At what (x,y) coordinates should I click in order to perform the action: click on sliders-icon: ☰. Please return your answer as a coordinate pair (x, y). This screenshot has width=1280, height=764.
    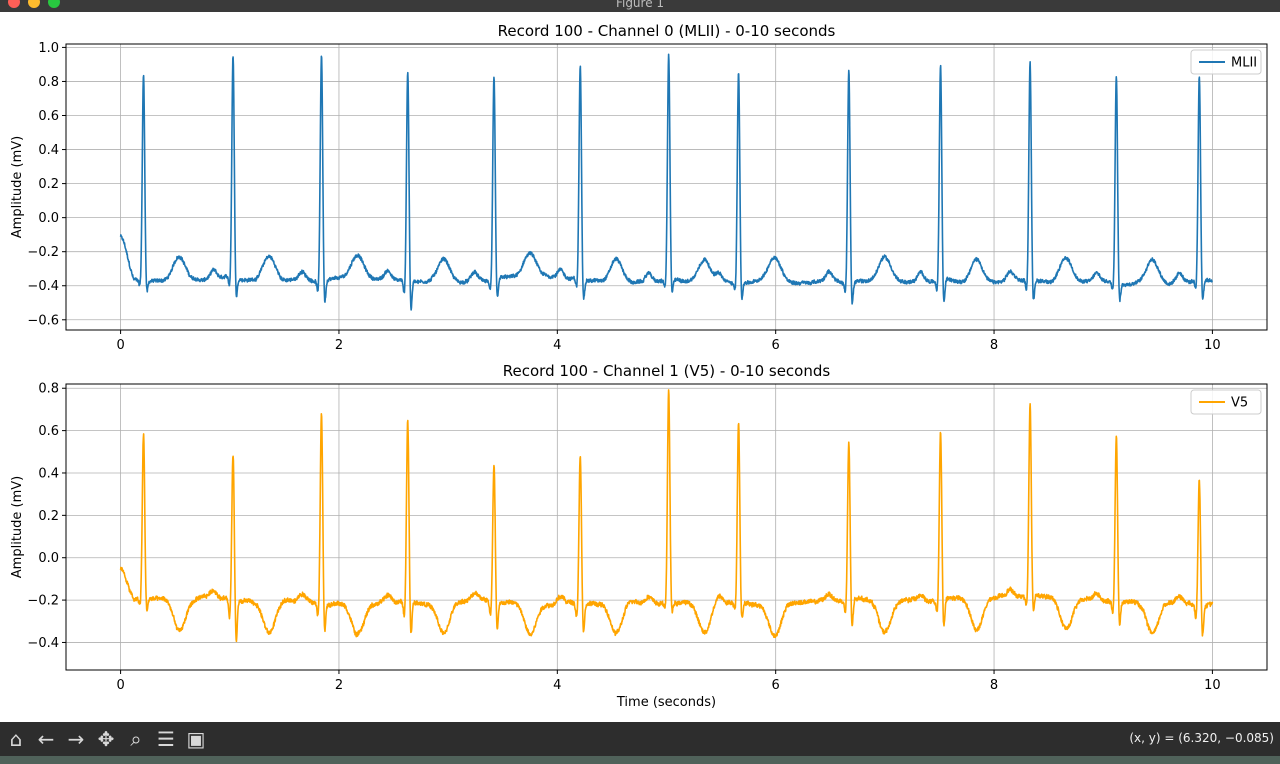
    Looking at the image, I should click on (166, 739).